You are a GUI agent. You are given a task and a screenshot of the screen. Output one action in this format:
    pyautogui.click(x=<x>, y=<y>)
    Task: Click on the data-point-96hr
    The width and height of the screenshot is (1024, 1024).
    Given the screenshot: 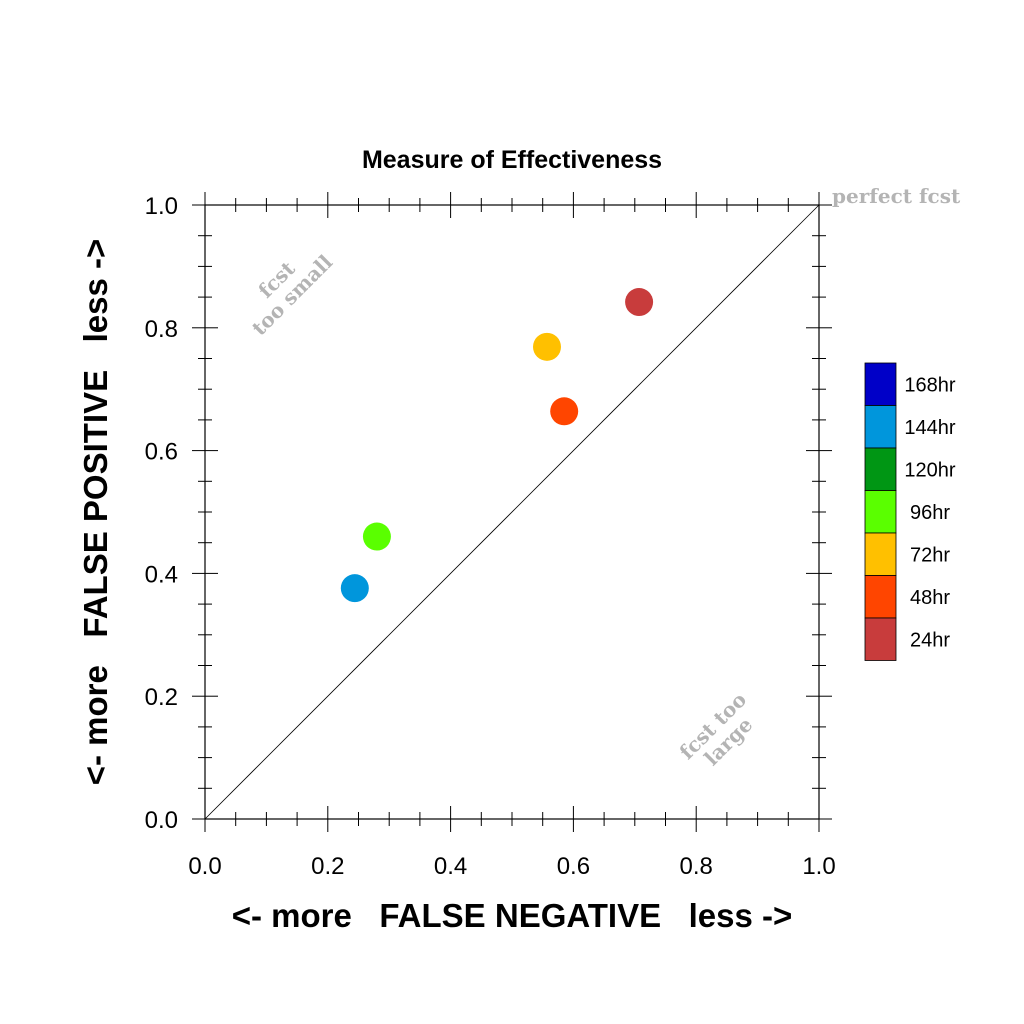 What is the action you would take?
    pyautogui.click(x=376, y=536)
    